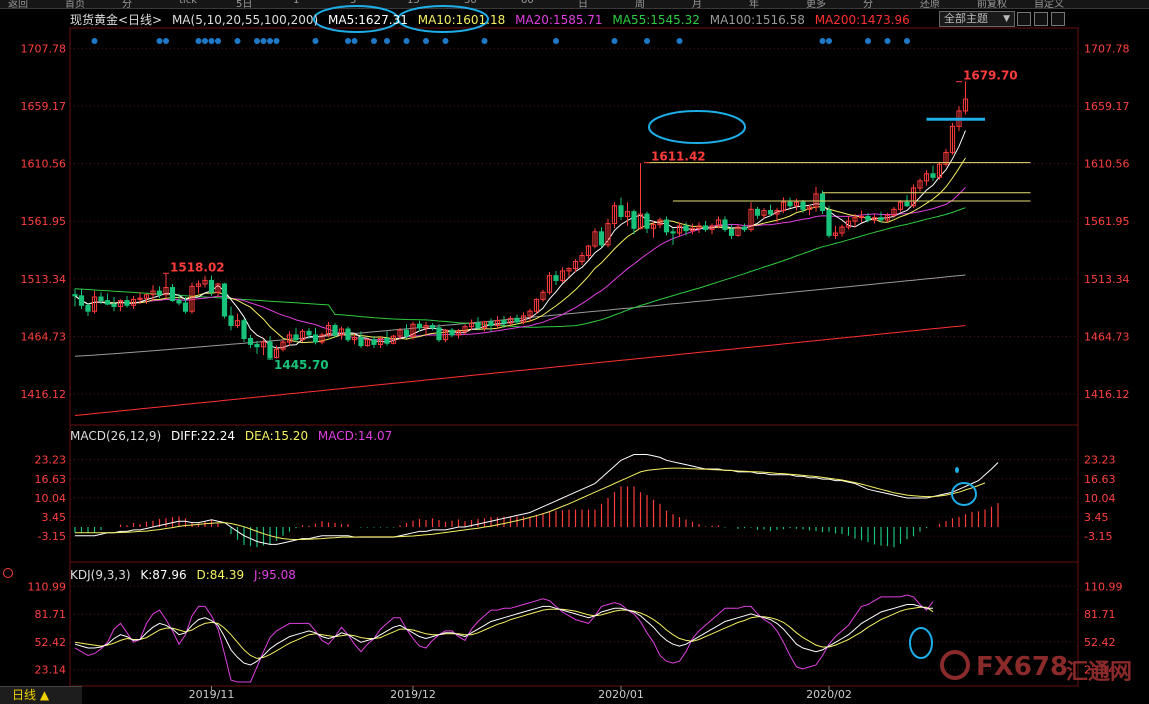 The width and height of the screenshot is (1149, 704). What do you see at coordinates (41, 695) in the screenshot?
I see `period-tab-daily: 日线 ▲` at bounding box center [41, 695].